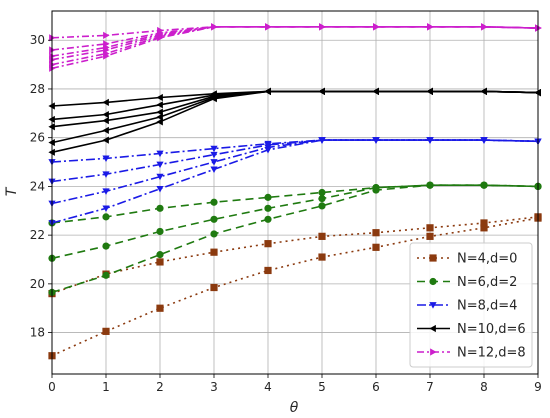 Image resolution: width=550 pixels, height=418 pixels. What do you see at coordinates (37, 333) in the screenshot?
I see `y-tick-label: 18` at bounding box center [37, 333].